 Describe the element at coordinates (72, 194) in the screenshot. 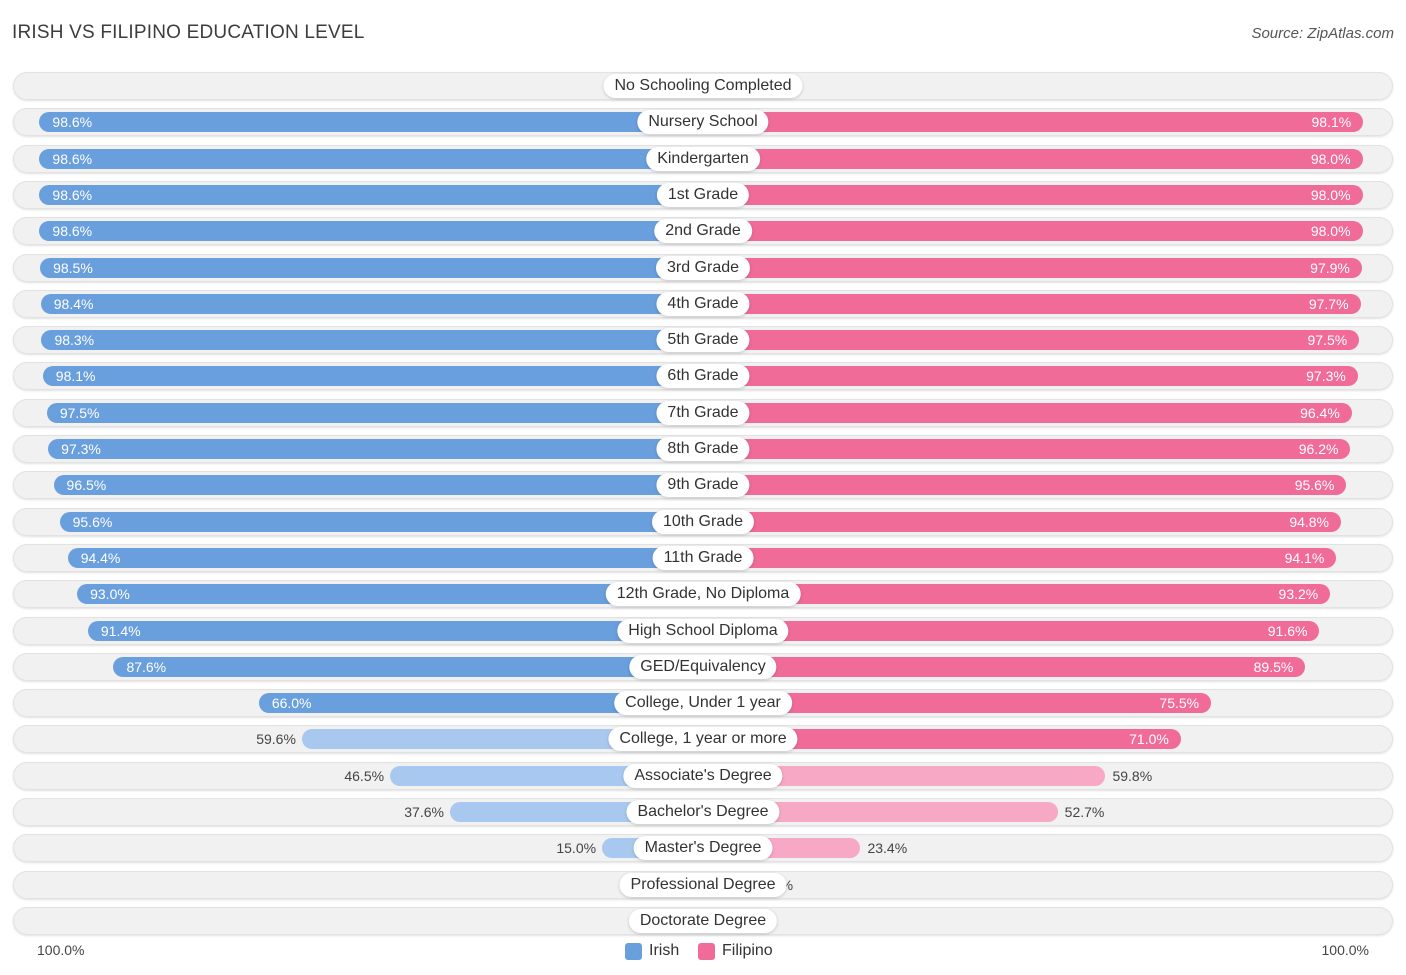

I see `value-label-irish-1st-grade: 98.6%` at that location.